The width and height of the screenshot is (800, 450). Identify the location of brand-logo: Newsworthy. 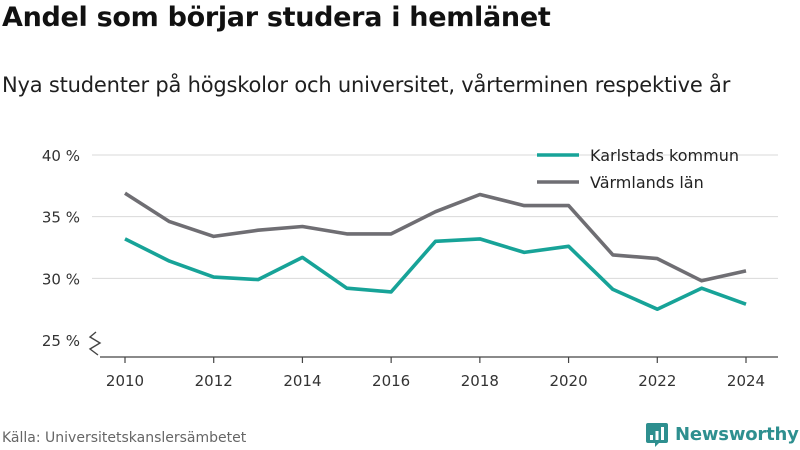
(722, 434).